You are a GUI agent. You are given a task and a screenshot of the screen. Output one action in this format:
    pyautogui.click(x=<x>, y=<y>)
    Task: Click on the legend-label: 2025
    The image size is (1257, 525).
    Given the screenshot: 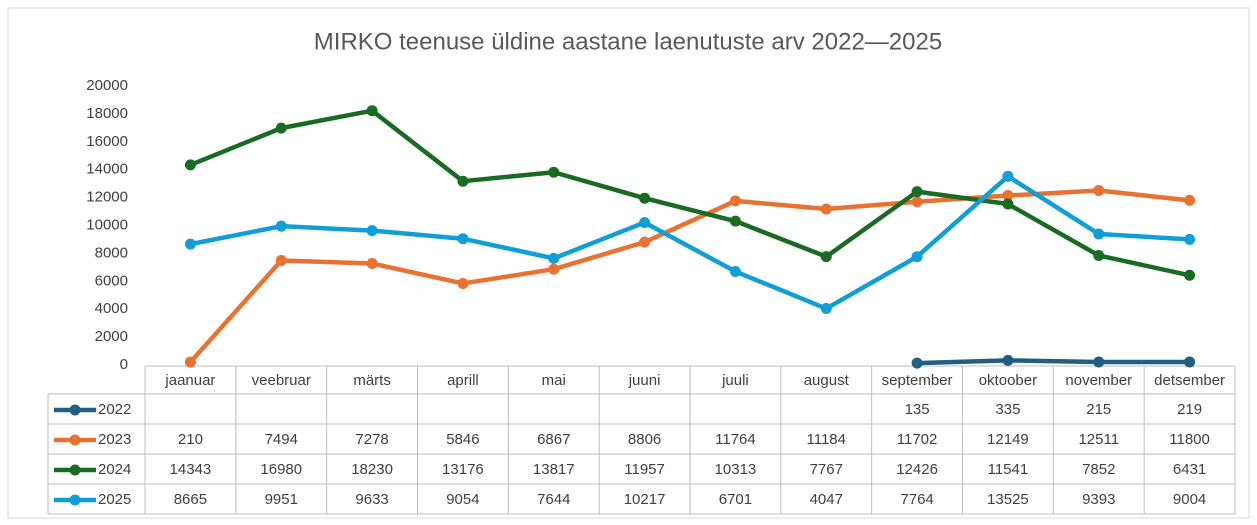 What is the action you would take?
    pyautogui.click(x=114, y=499)
    